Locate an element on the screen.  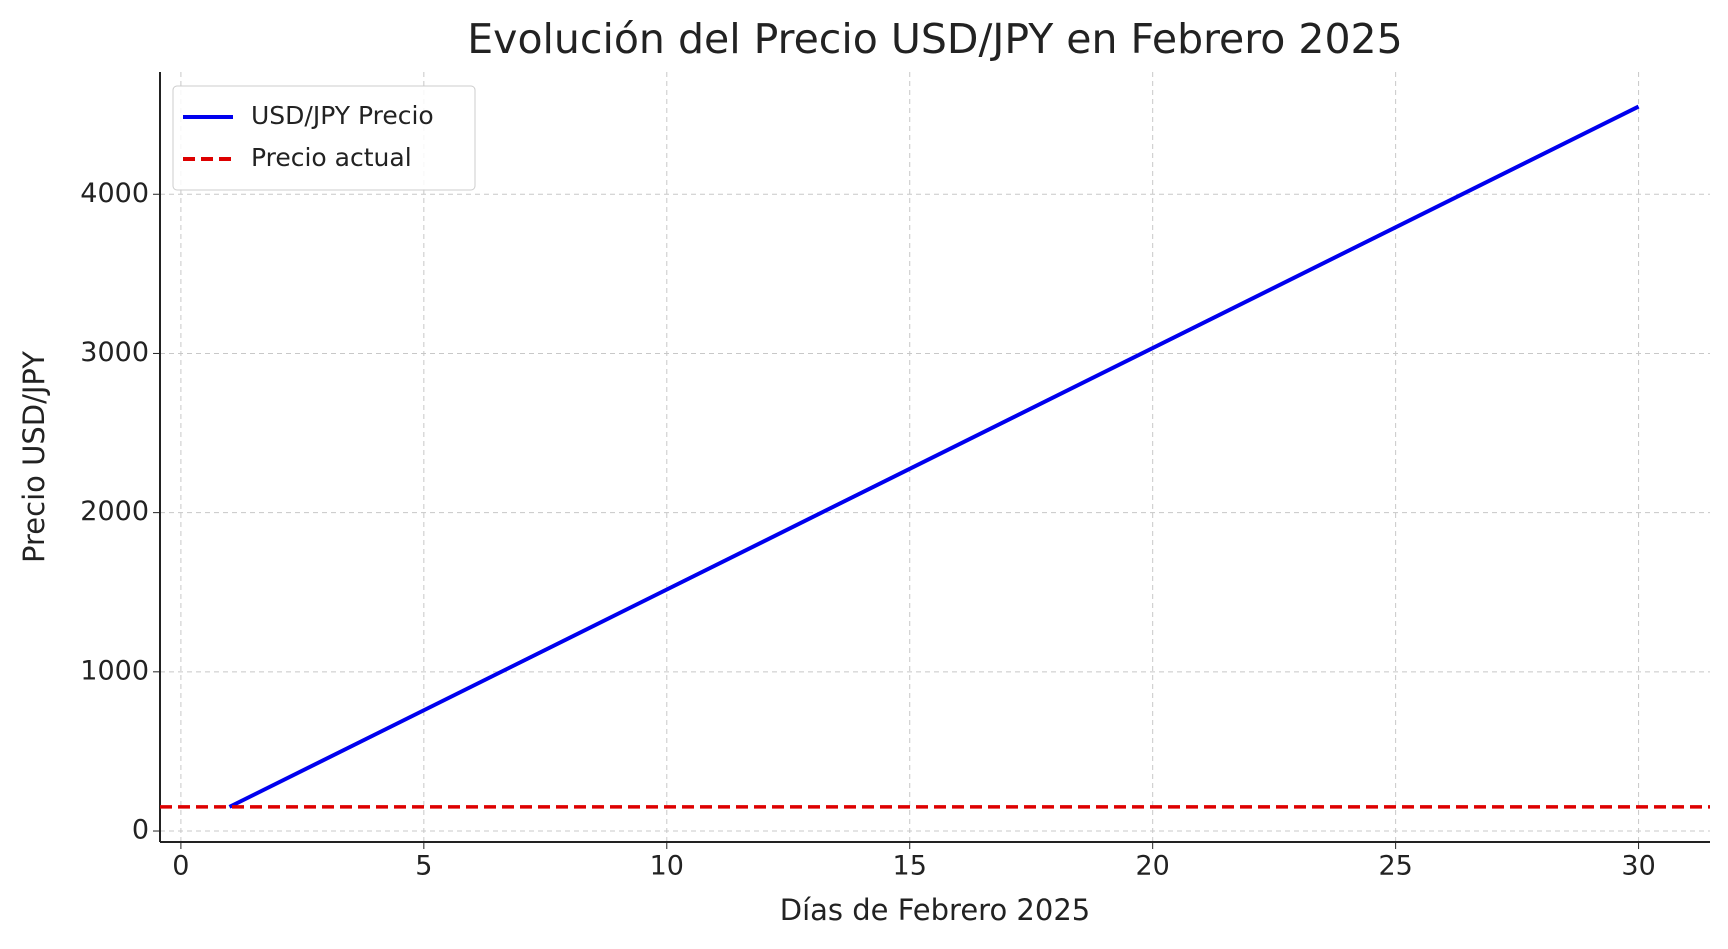
legend-label: Precio actual is located at coordinates (331, 157).